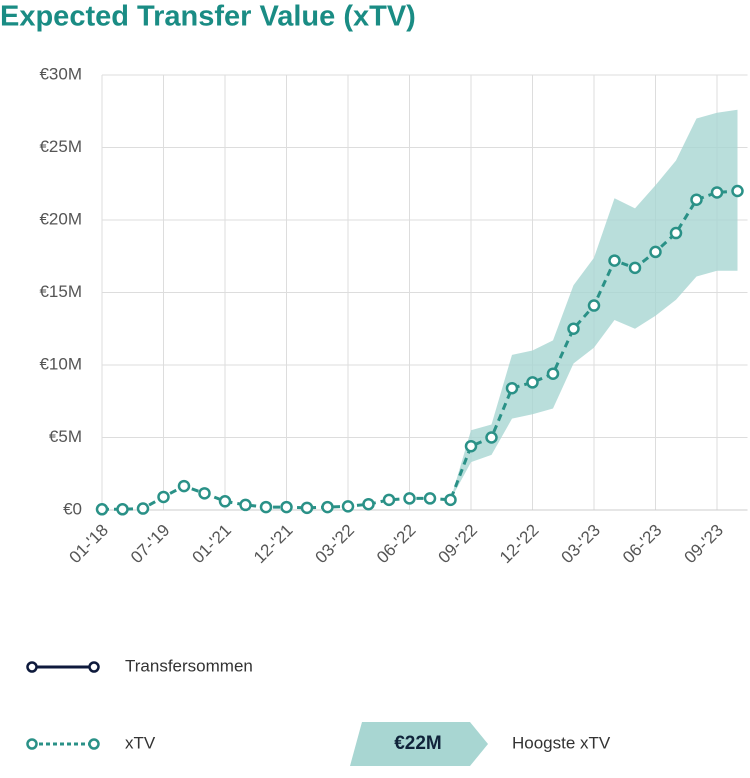 This screenshot has height=778, width=750. I want to click on legend-badge, so click(419, 744).